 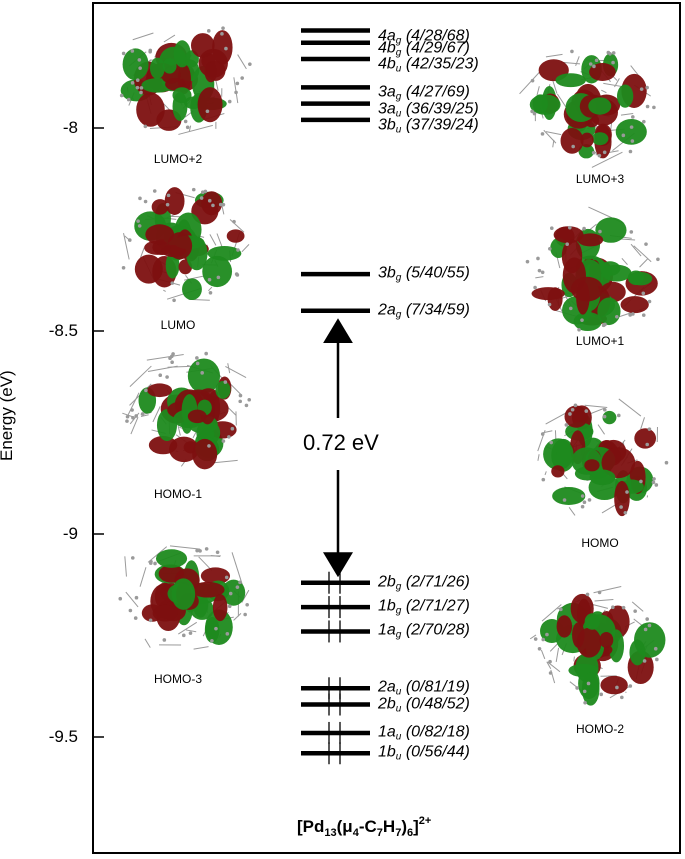 What do you see at coordinates (424, 753) in the screenshot?
I see `level-label: 1bu (0/56/44)` at bounding box center [424, 753].